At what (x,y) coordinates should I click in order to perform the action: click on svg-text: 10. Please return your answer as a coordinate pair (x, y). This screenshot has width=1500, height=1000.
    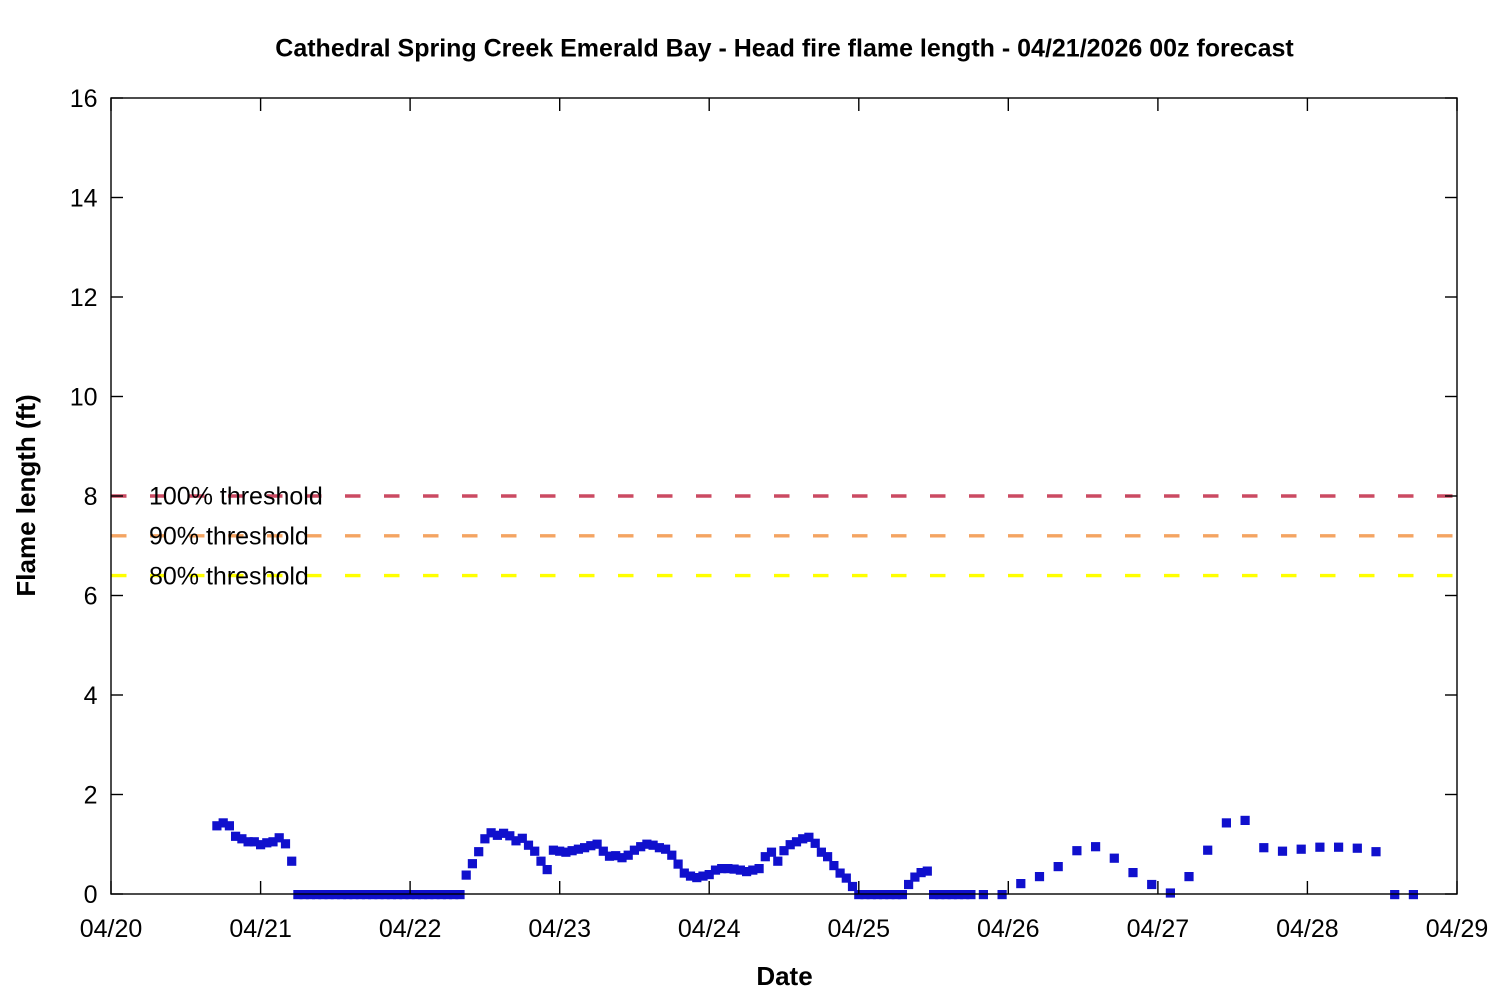
    Looking at the image, I should click on (84, 398).